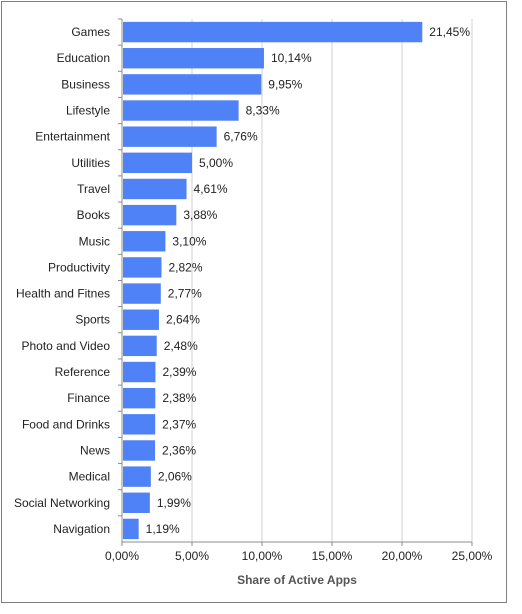 This screenshot has width=522, height=614. I want to click on value-label: 5,00%, so click(216, 163).